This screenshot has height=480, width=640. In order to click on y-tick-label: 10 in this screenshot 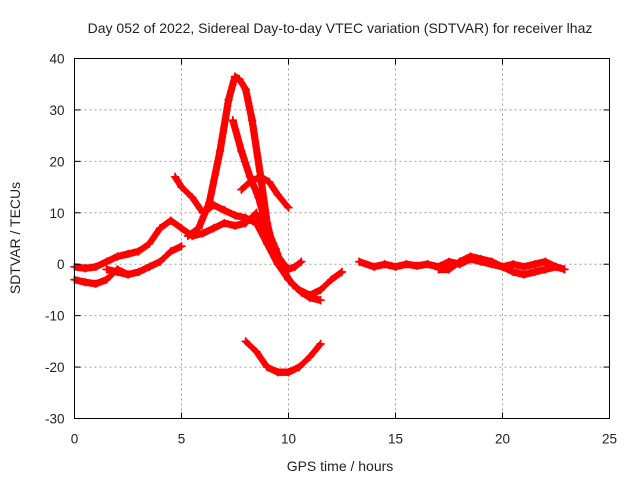, I will do `click(56, 213)`.